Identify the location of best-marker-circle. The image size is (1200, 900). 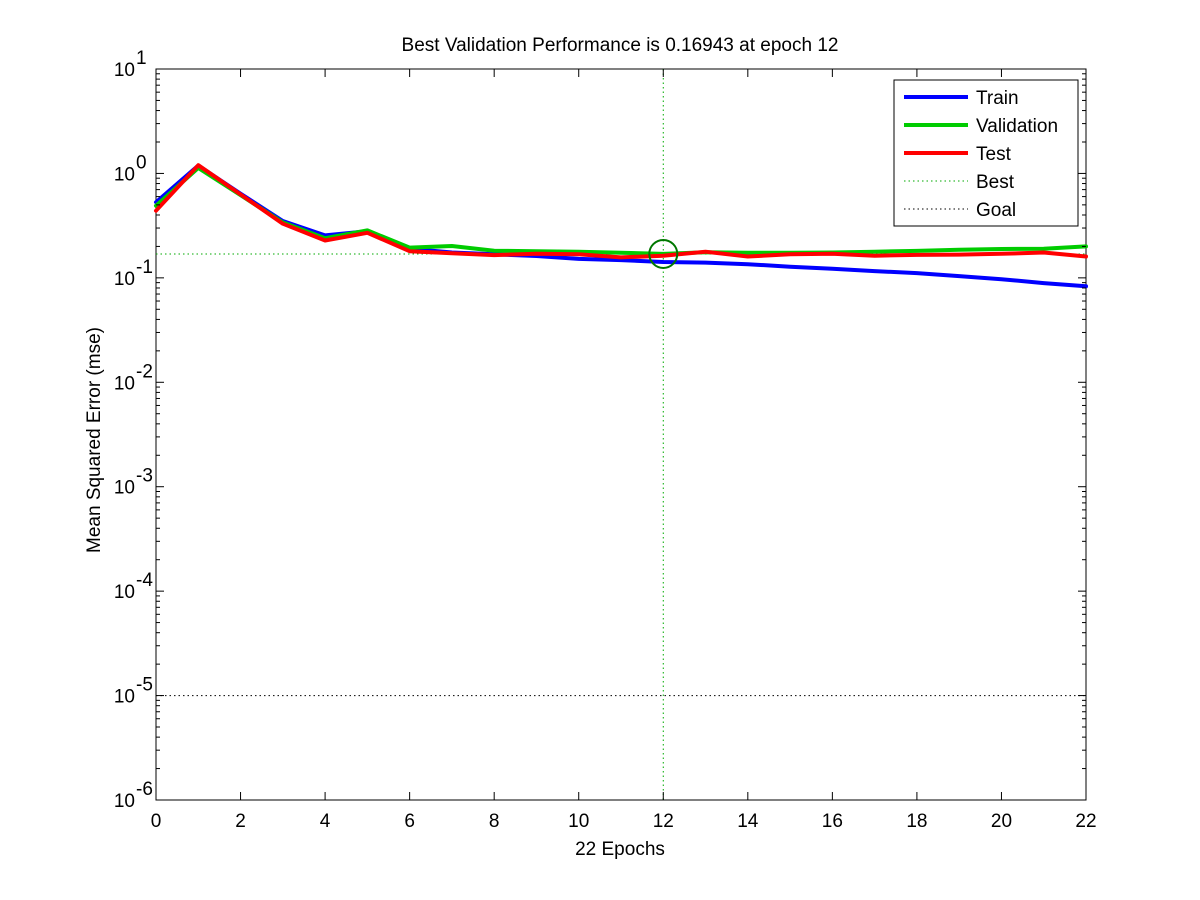
(663, 253).